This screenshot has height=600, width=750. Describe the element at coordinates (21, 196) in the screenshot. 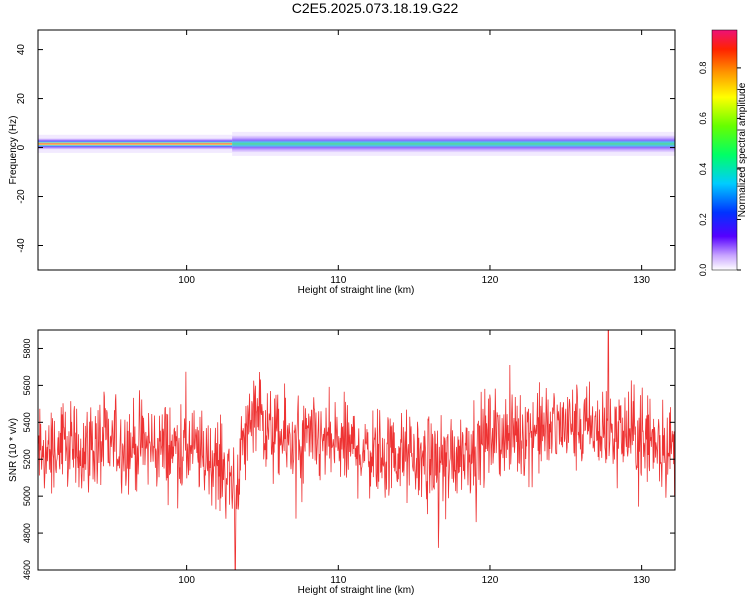

I see `y-tick-label: -20` at that location.